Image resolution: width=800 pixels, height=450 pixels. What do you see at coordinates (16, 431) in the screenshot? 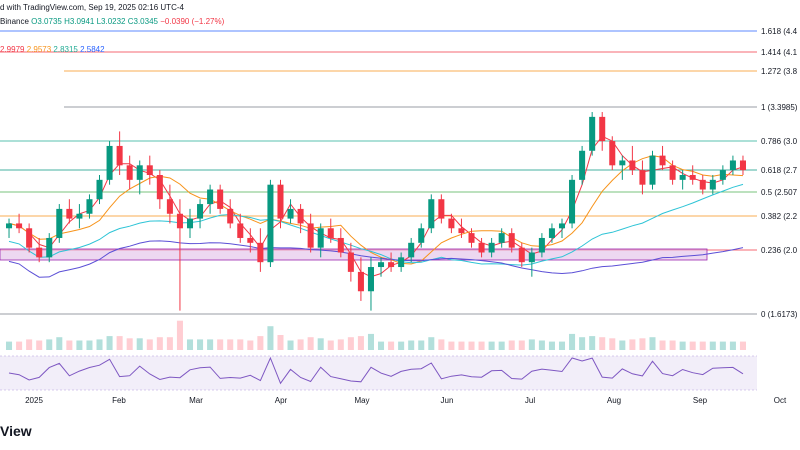
I see `tradingview-logo-text: View` at bounding box center [16, 431].